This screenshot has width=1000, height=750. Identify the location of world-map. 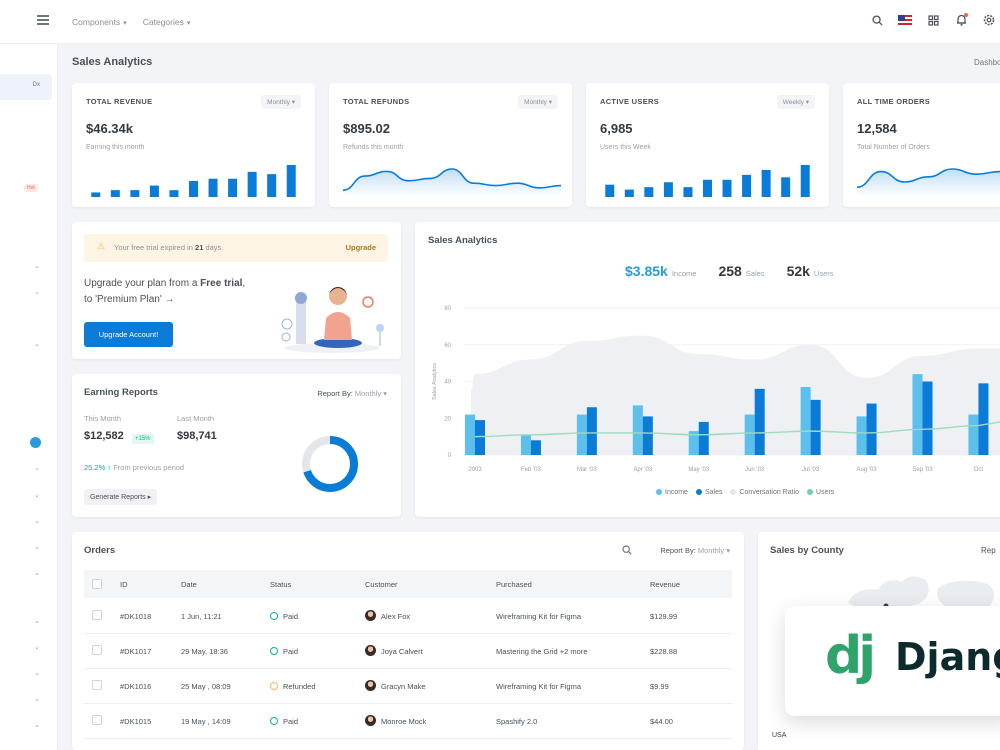
(919, 592).